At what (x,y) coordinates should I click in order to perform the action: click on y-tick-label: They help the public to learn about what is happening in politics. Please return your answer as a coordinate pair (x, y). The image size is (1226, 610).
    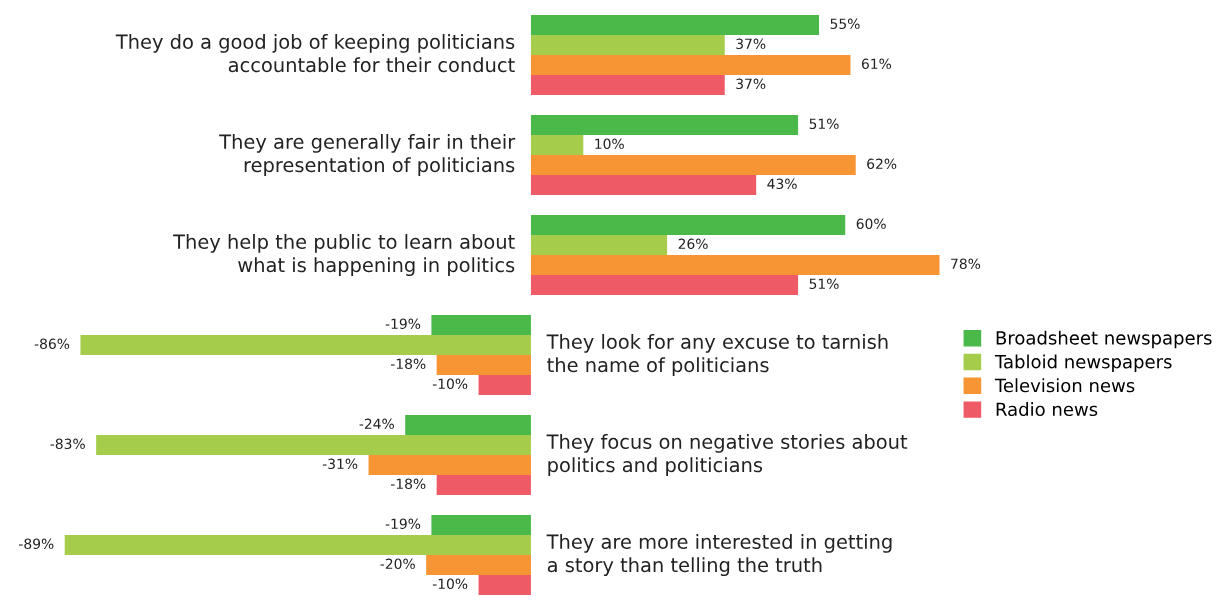
    Looking at the image, I should click on (344, 255).